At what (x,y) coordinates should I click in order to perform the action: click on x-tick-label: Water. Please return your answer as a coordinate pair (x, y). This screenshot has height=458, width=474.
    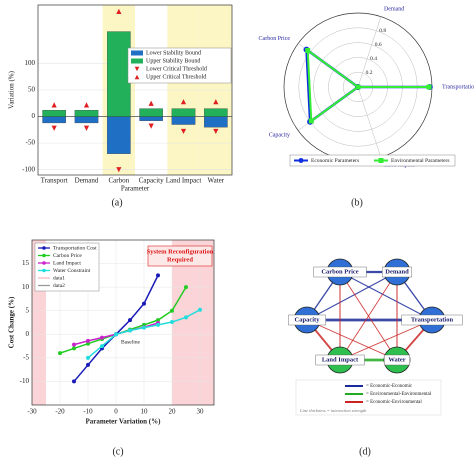
    Looking at the image, I should click on (216, 181).